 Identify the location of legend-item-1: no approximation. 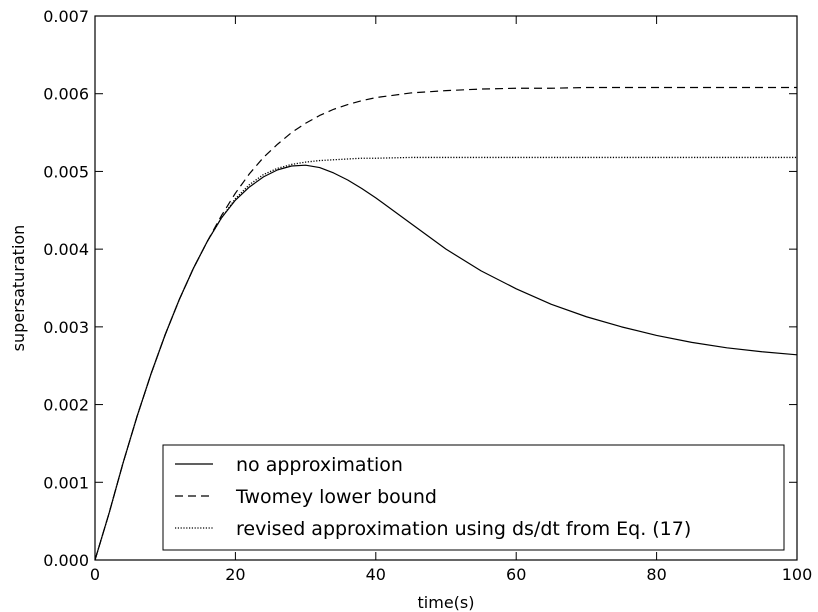
(289, 465).